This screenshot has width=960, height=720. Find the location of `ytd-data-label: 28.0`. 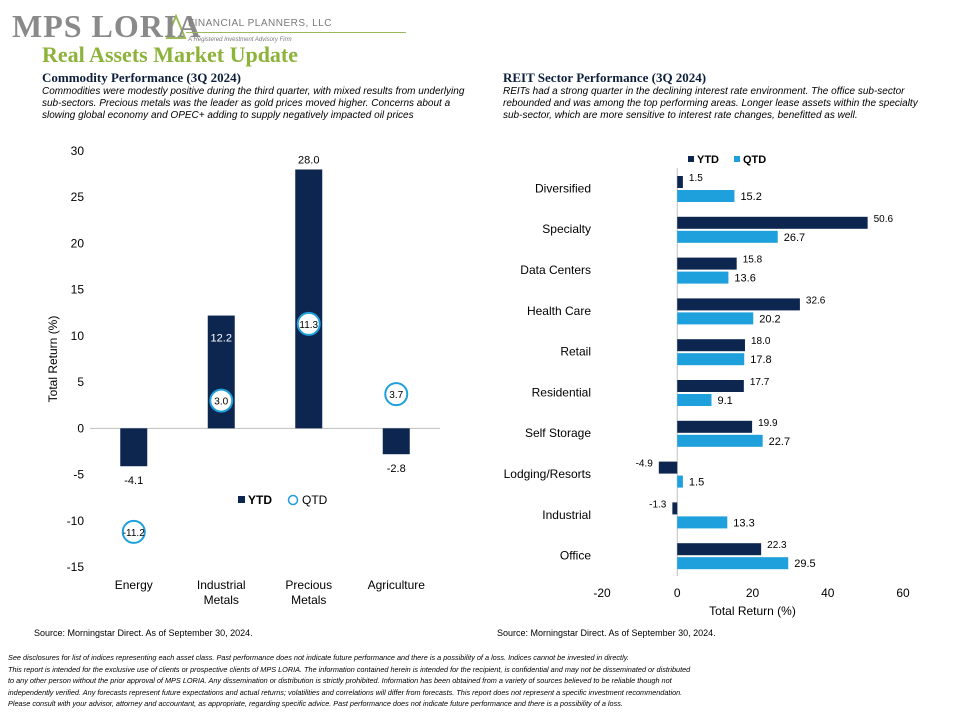

ytd-data-label: 28.0 is located at coordinates (308, 160).